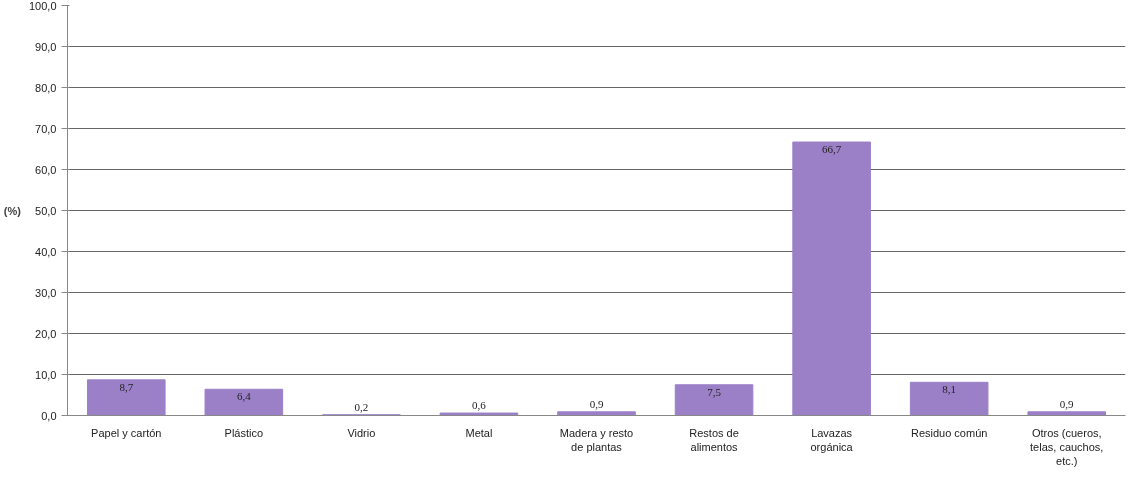 The image size is (1142, 480). What do you see at coordinates (1067, 447) in the screenshot?
I see `x-tick-label: Otros (cueros, telas, cauchos, etc.)` at bounding box center [1067, 447].